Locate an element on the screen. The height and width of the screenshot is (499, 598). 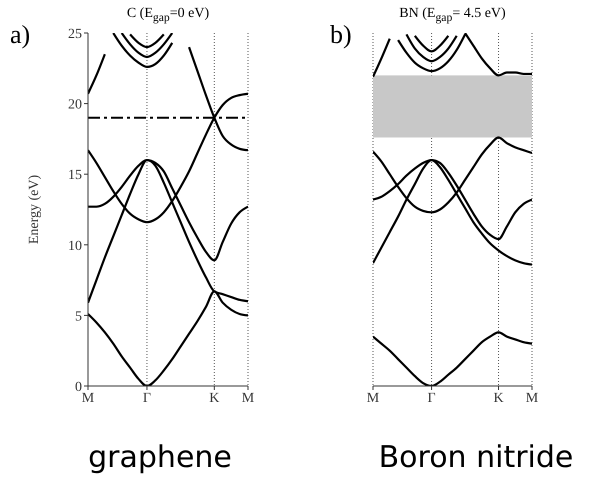
y-axis-title: Energy (eV) is located at coordinates (34, 209).